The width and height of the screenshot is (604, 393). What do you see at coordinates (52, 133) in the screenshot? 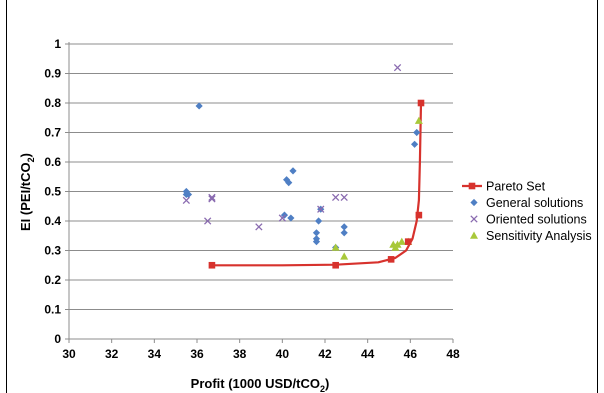
I see `y-tick-label: 0.7` at bounding box center [52, 133].